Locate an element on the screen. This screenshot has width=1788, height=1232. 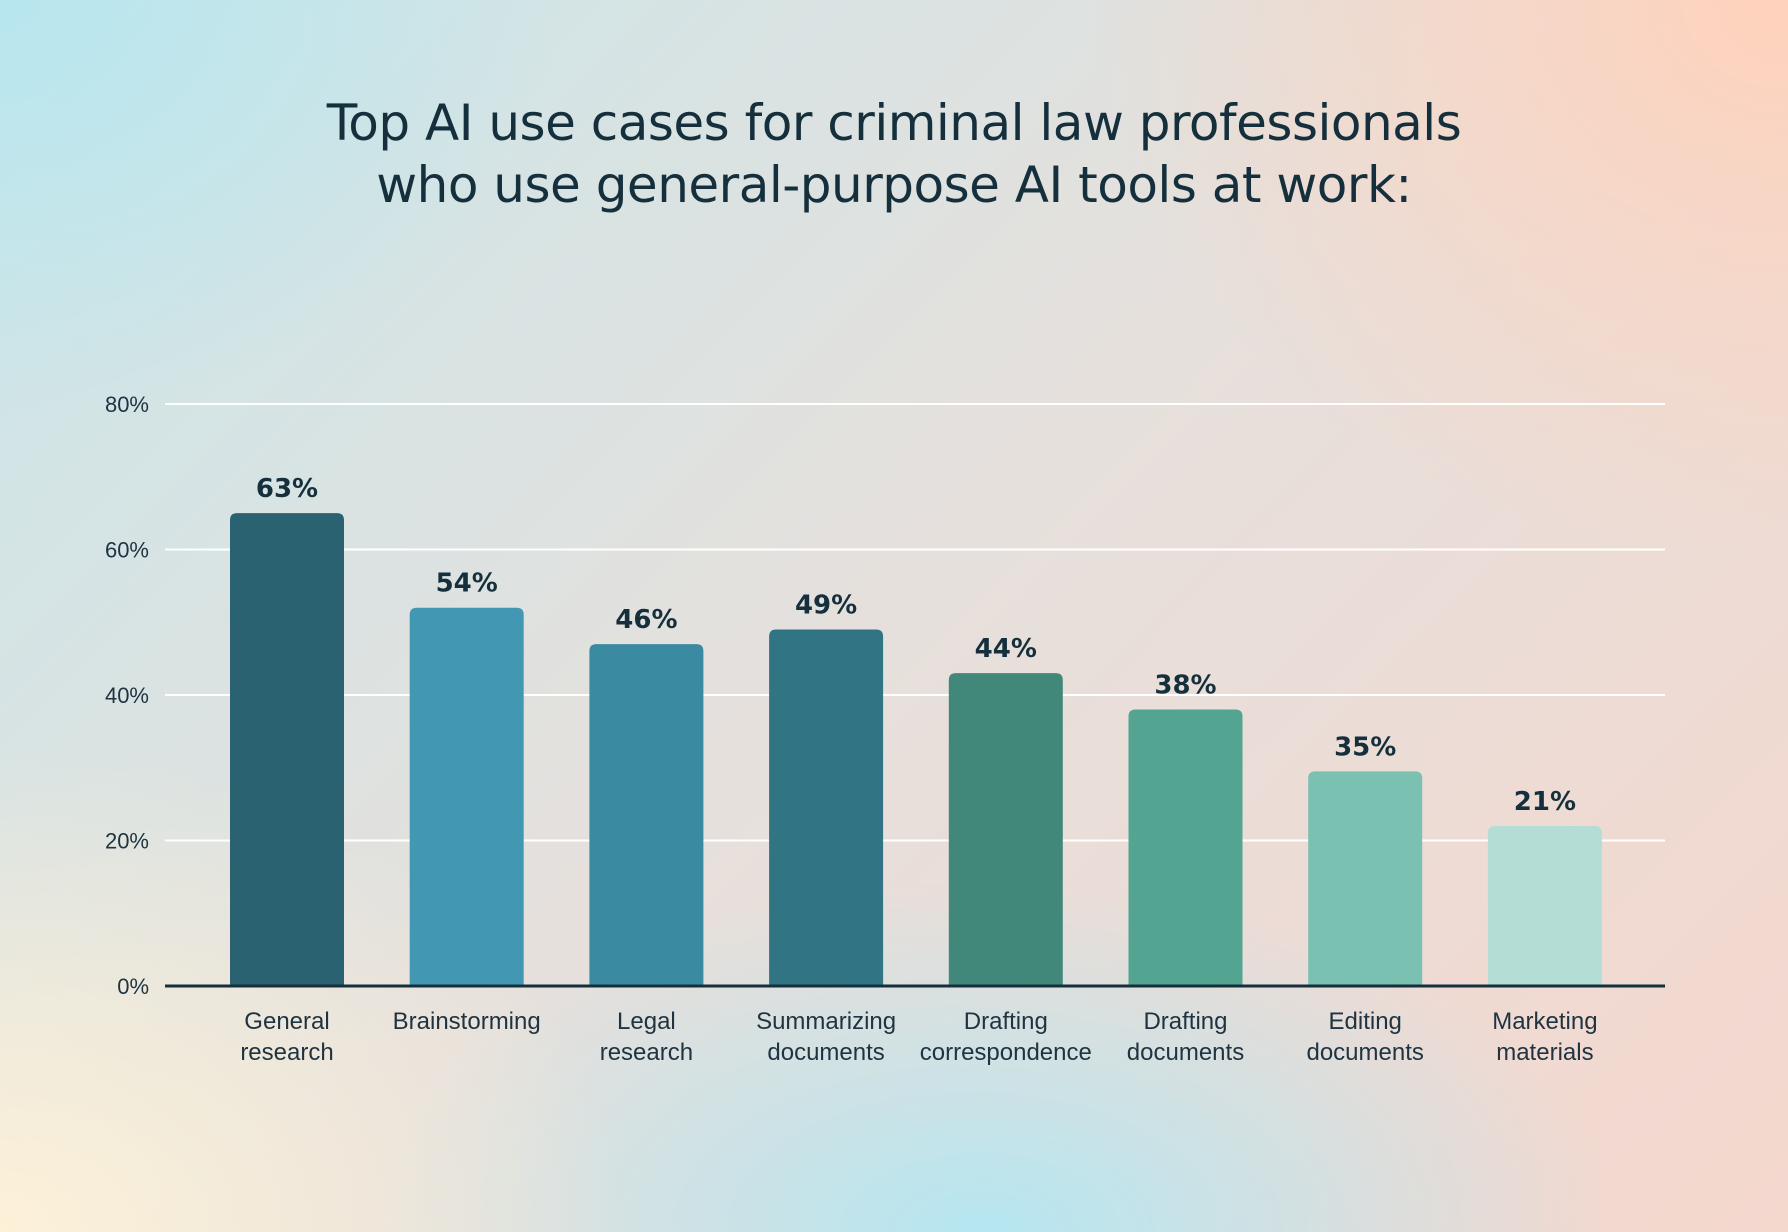
bar-value-label: 38% is located at coordinates (1185, 686).